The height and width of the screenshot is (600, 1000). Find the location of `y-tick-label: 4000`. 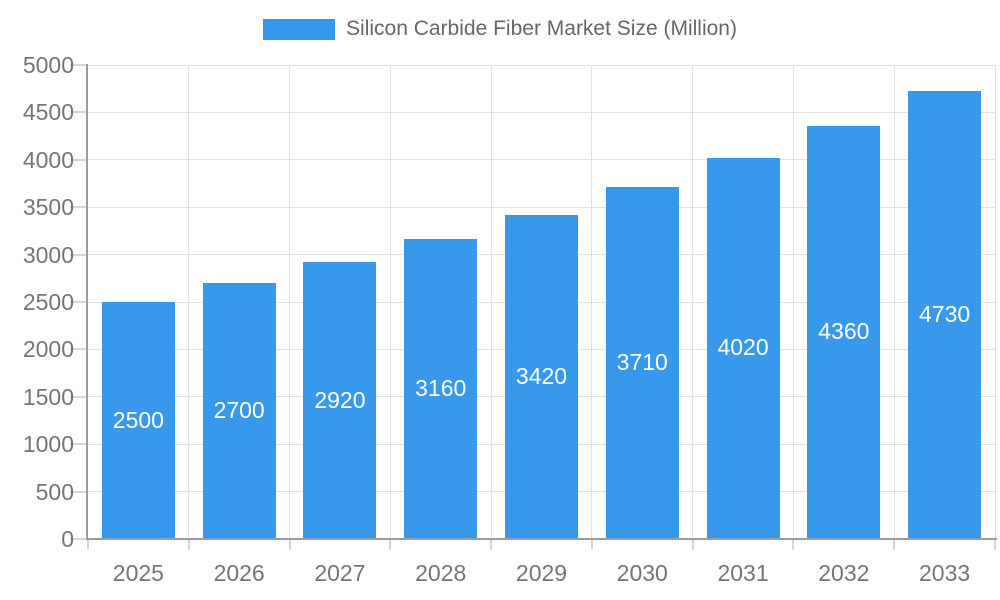

y-tick-label: 4000 is located at coordinates (48, 159).